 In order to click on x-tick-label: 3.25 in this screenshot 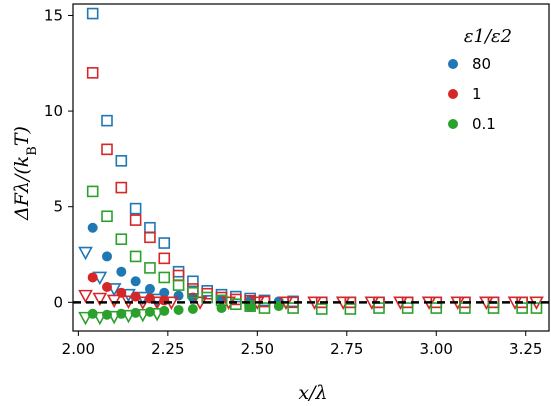, I will do `click(525, 349)`.